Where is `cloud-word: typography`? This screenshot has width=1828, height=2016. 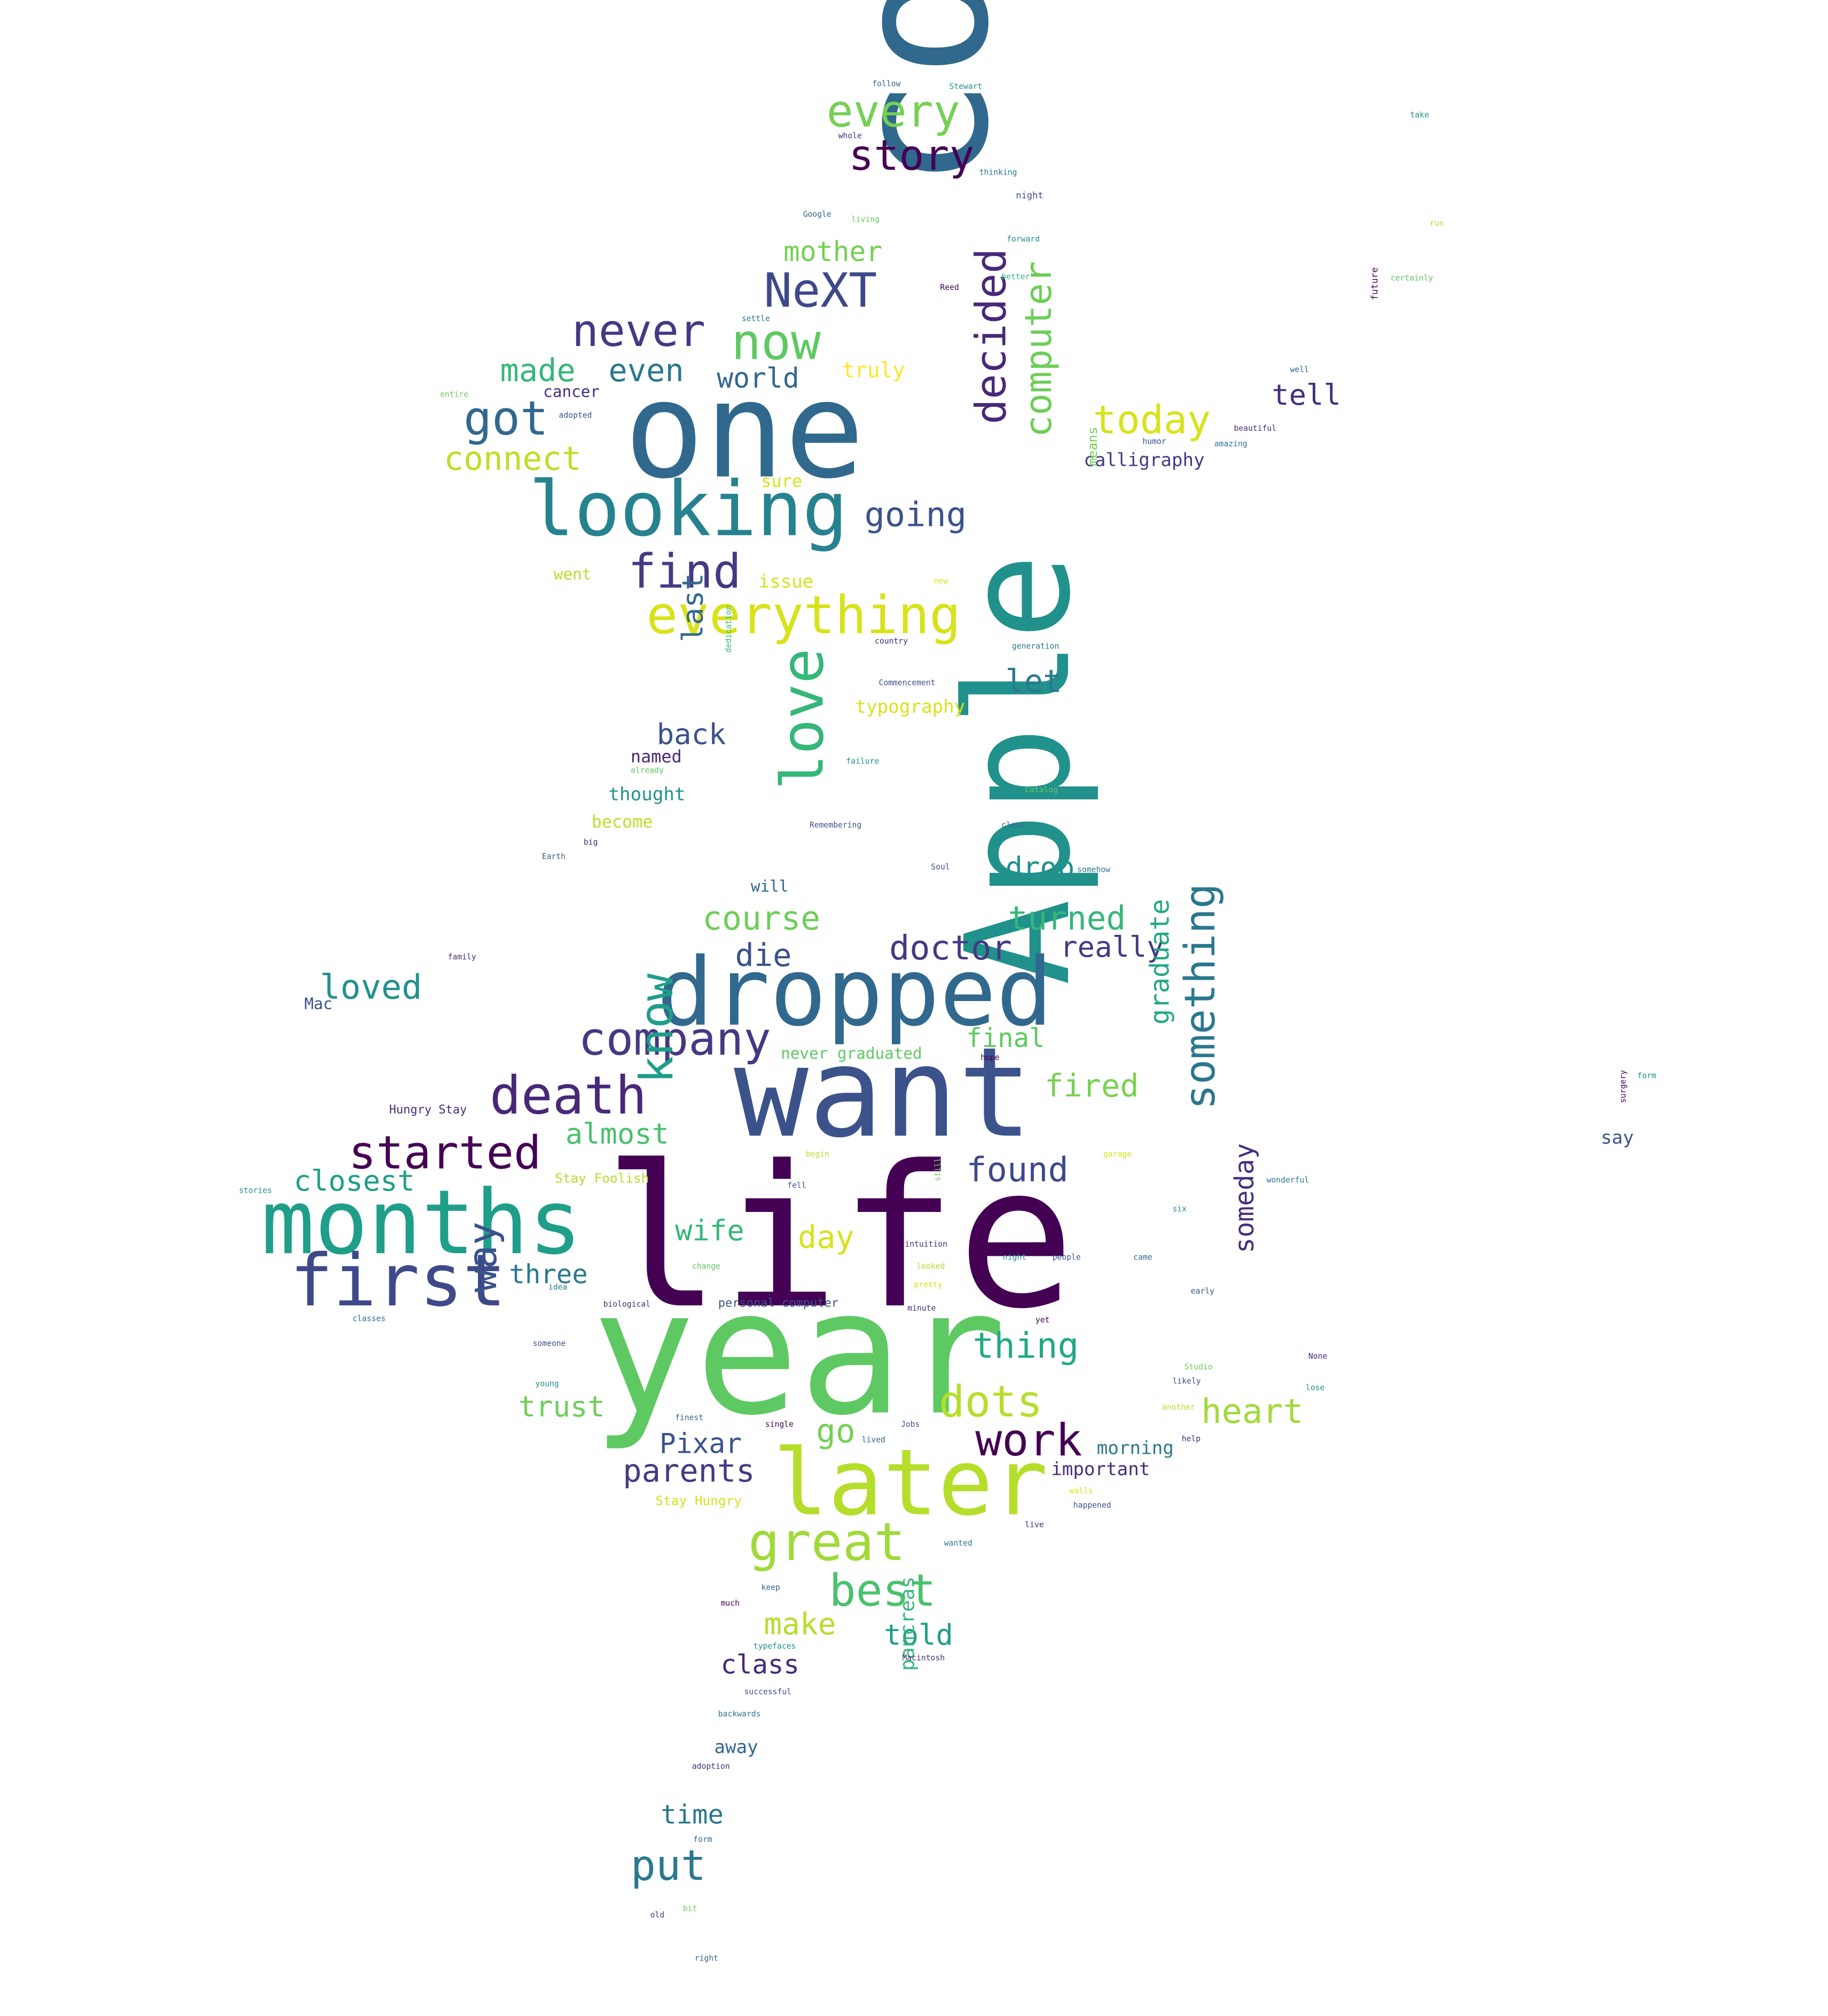
cloud-word: typography is located at coordinates (911, 707).